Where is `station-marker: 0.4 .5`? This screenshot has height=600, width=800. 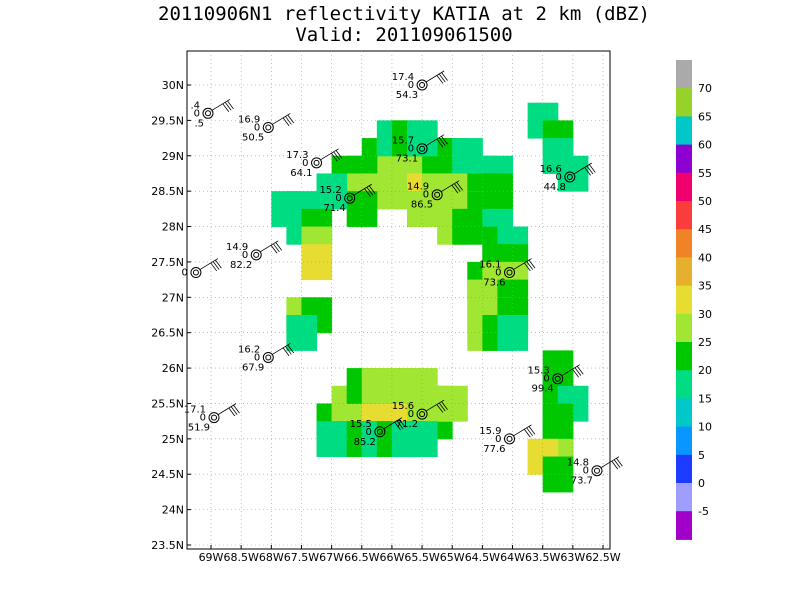
station-marker: 0.4 .5 is located at coordinates (212, 113).